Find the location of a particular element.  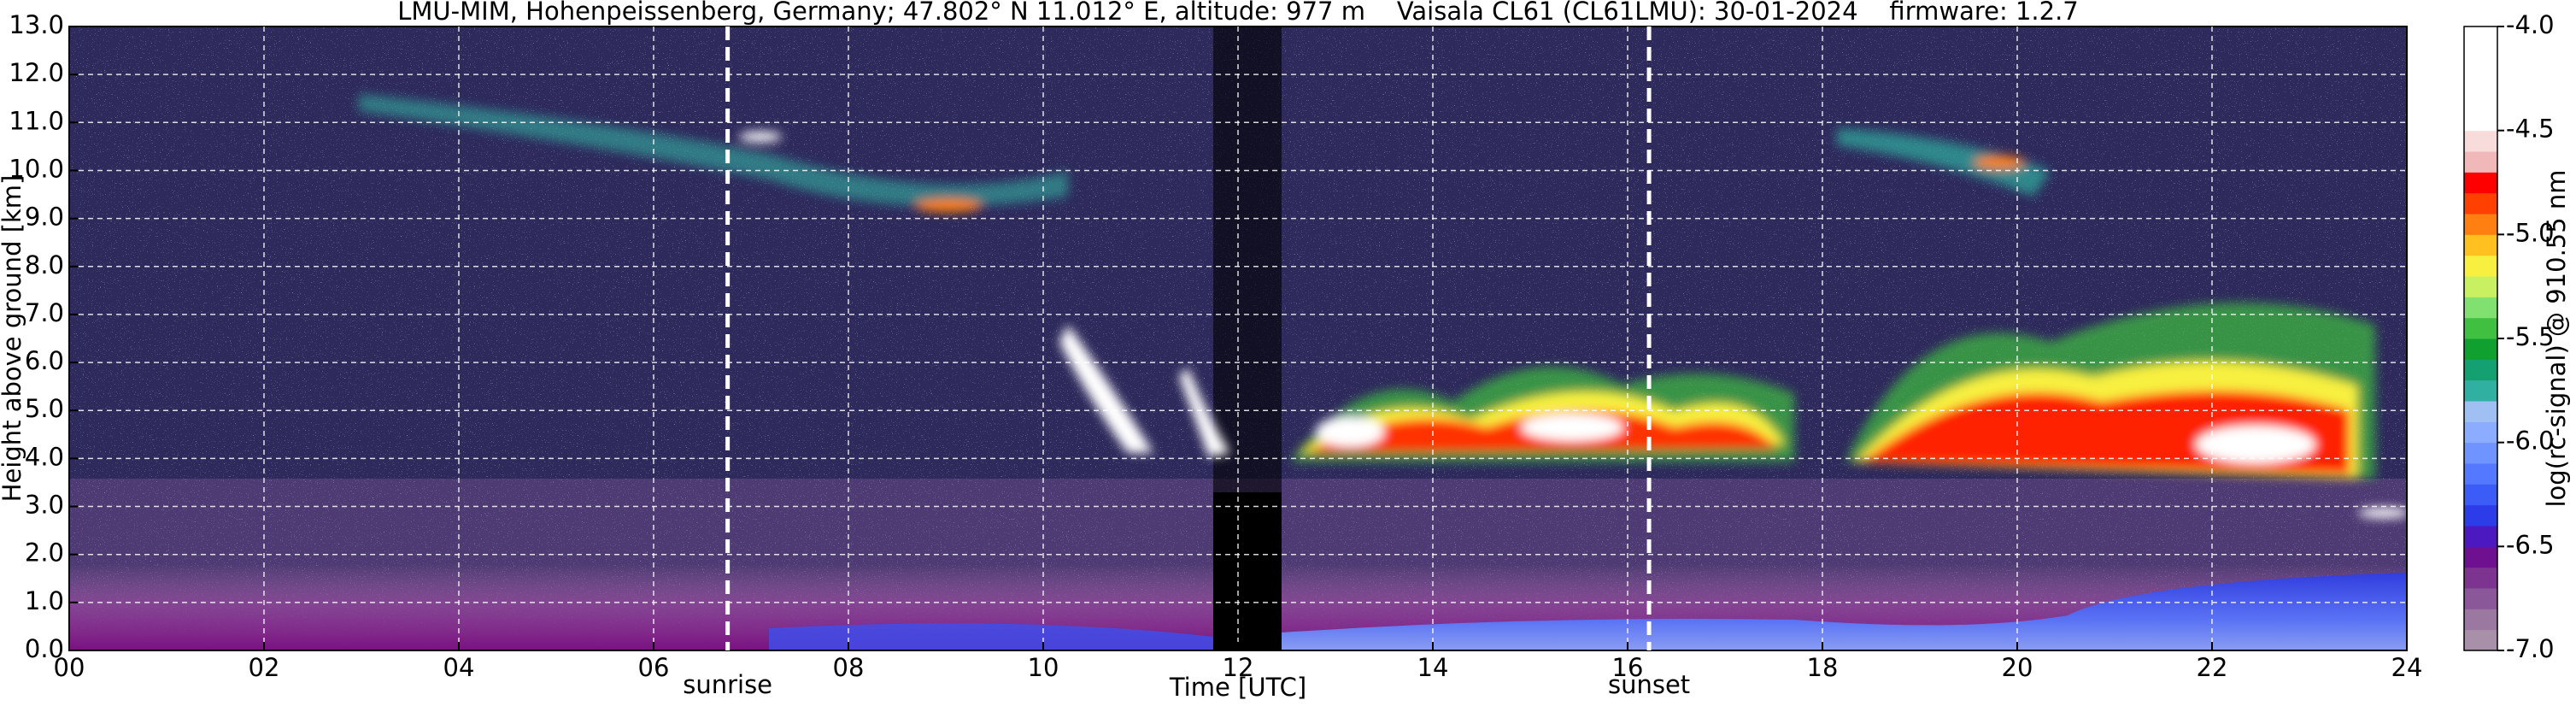

y-tick-label: 1.0 is located at coordinates (44, 600).